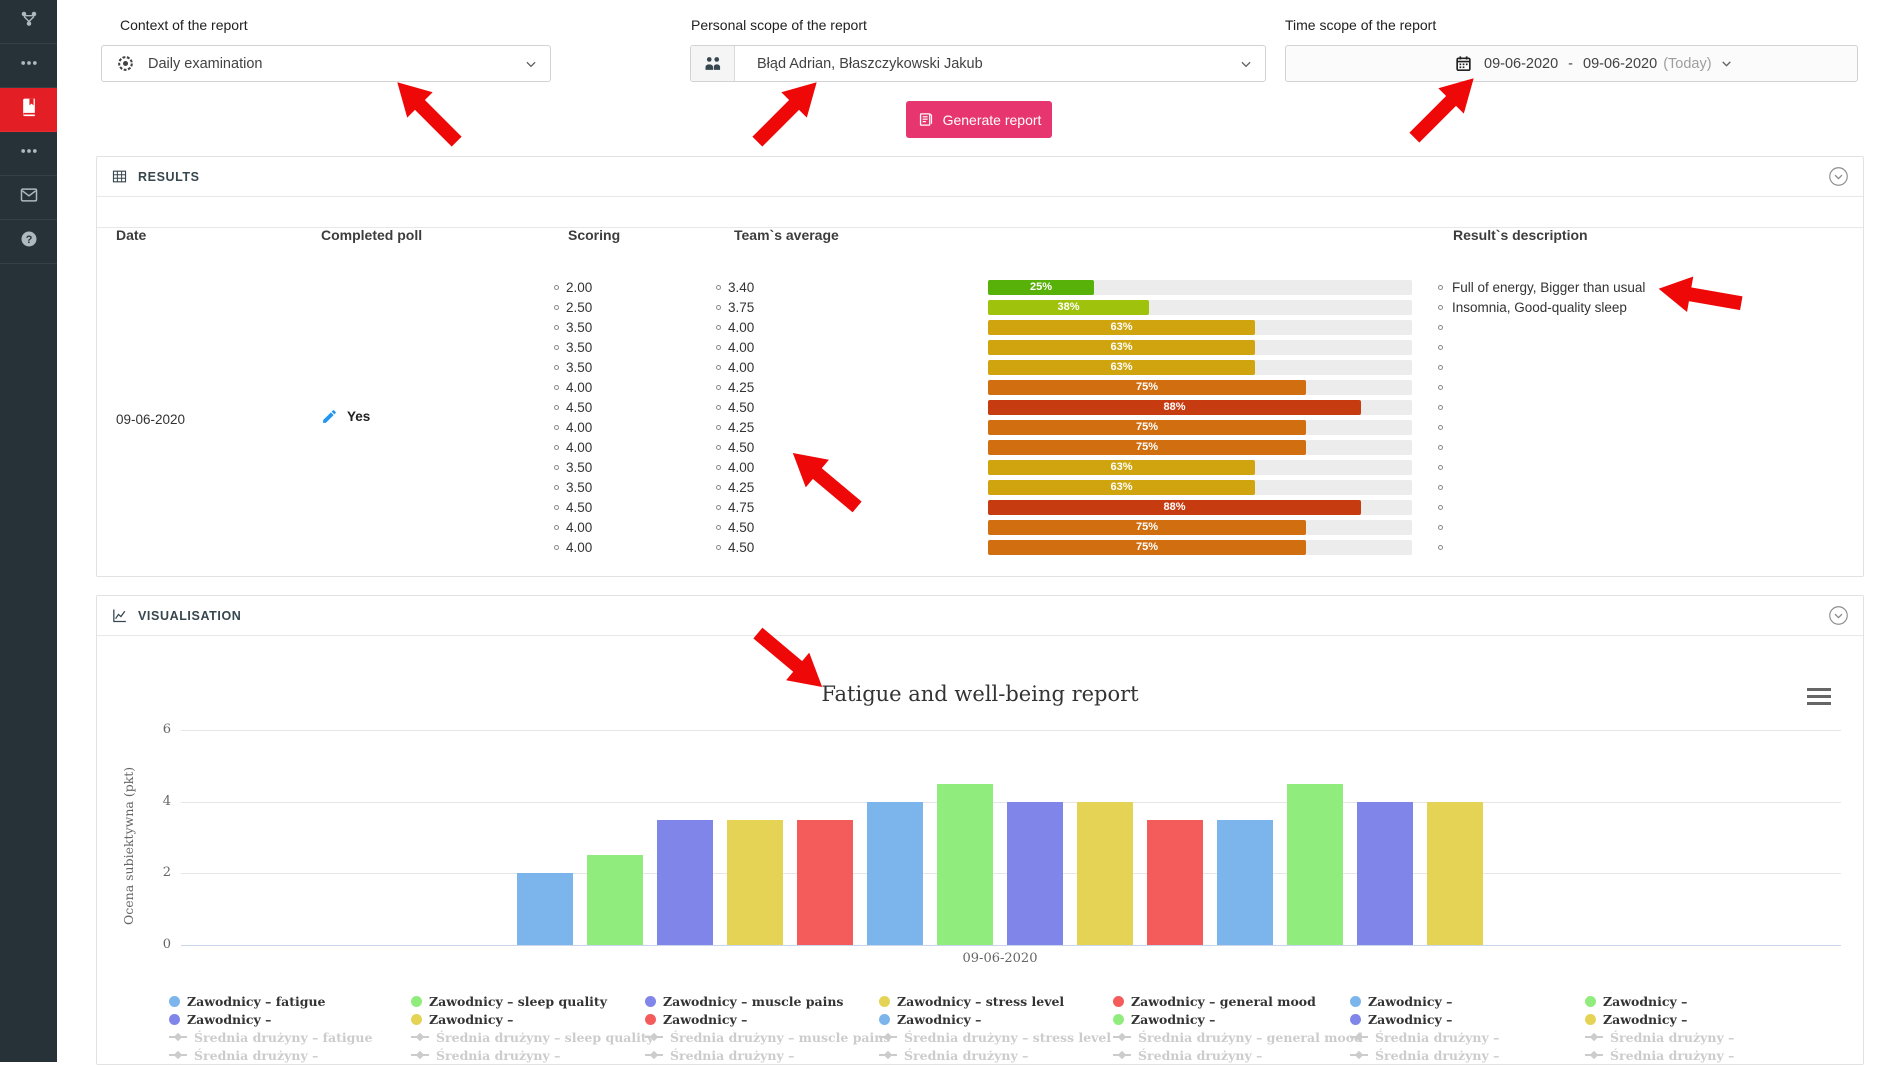 Image resolution: width=1883 pixels, height=1065 pixels. Describe the element at coordinates (1687, 63) in the screenshot. I see `time-today-hint: (Today)` at that location.